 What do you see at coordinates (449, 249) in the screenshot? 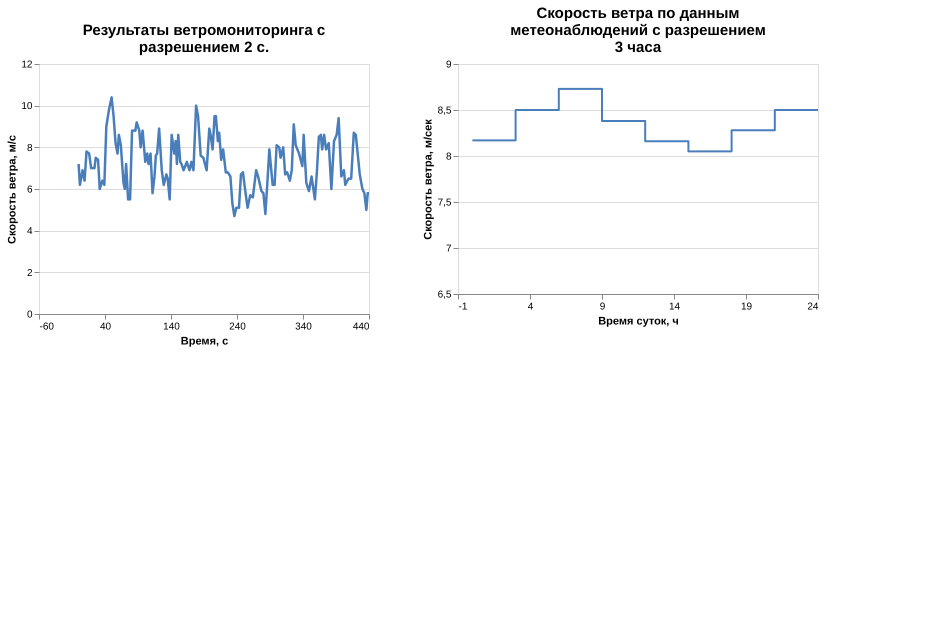
I see `y-tick-label: 7` at bounding box center [449, 249].